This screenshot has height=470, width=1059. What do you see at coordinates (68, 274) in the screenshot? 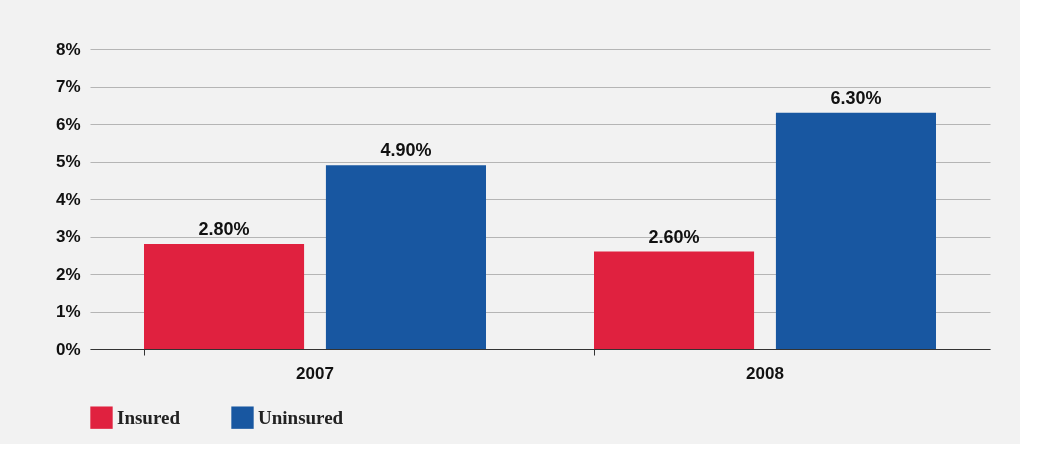
I see `y-tick-label: 2%` at bounding box center [68, 274].